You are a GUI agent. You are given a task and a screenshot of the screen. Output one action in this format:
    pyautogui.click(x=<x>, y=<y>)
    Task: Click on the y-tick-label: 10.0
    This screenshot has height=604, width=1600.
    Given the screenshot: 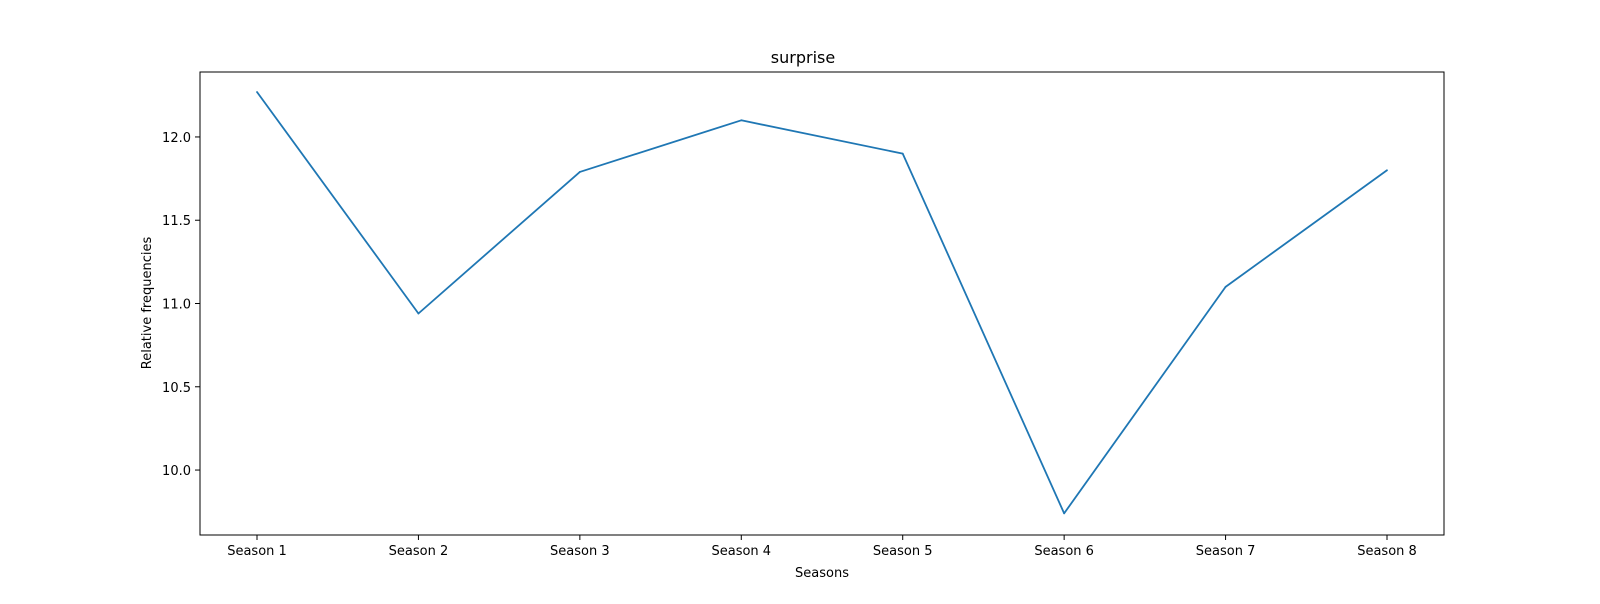 What is the action you would take?
    pyautogui.click(x=176, y=471)
    